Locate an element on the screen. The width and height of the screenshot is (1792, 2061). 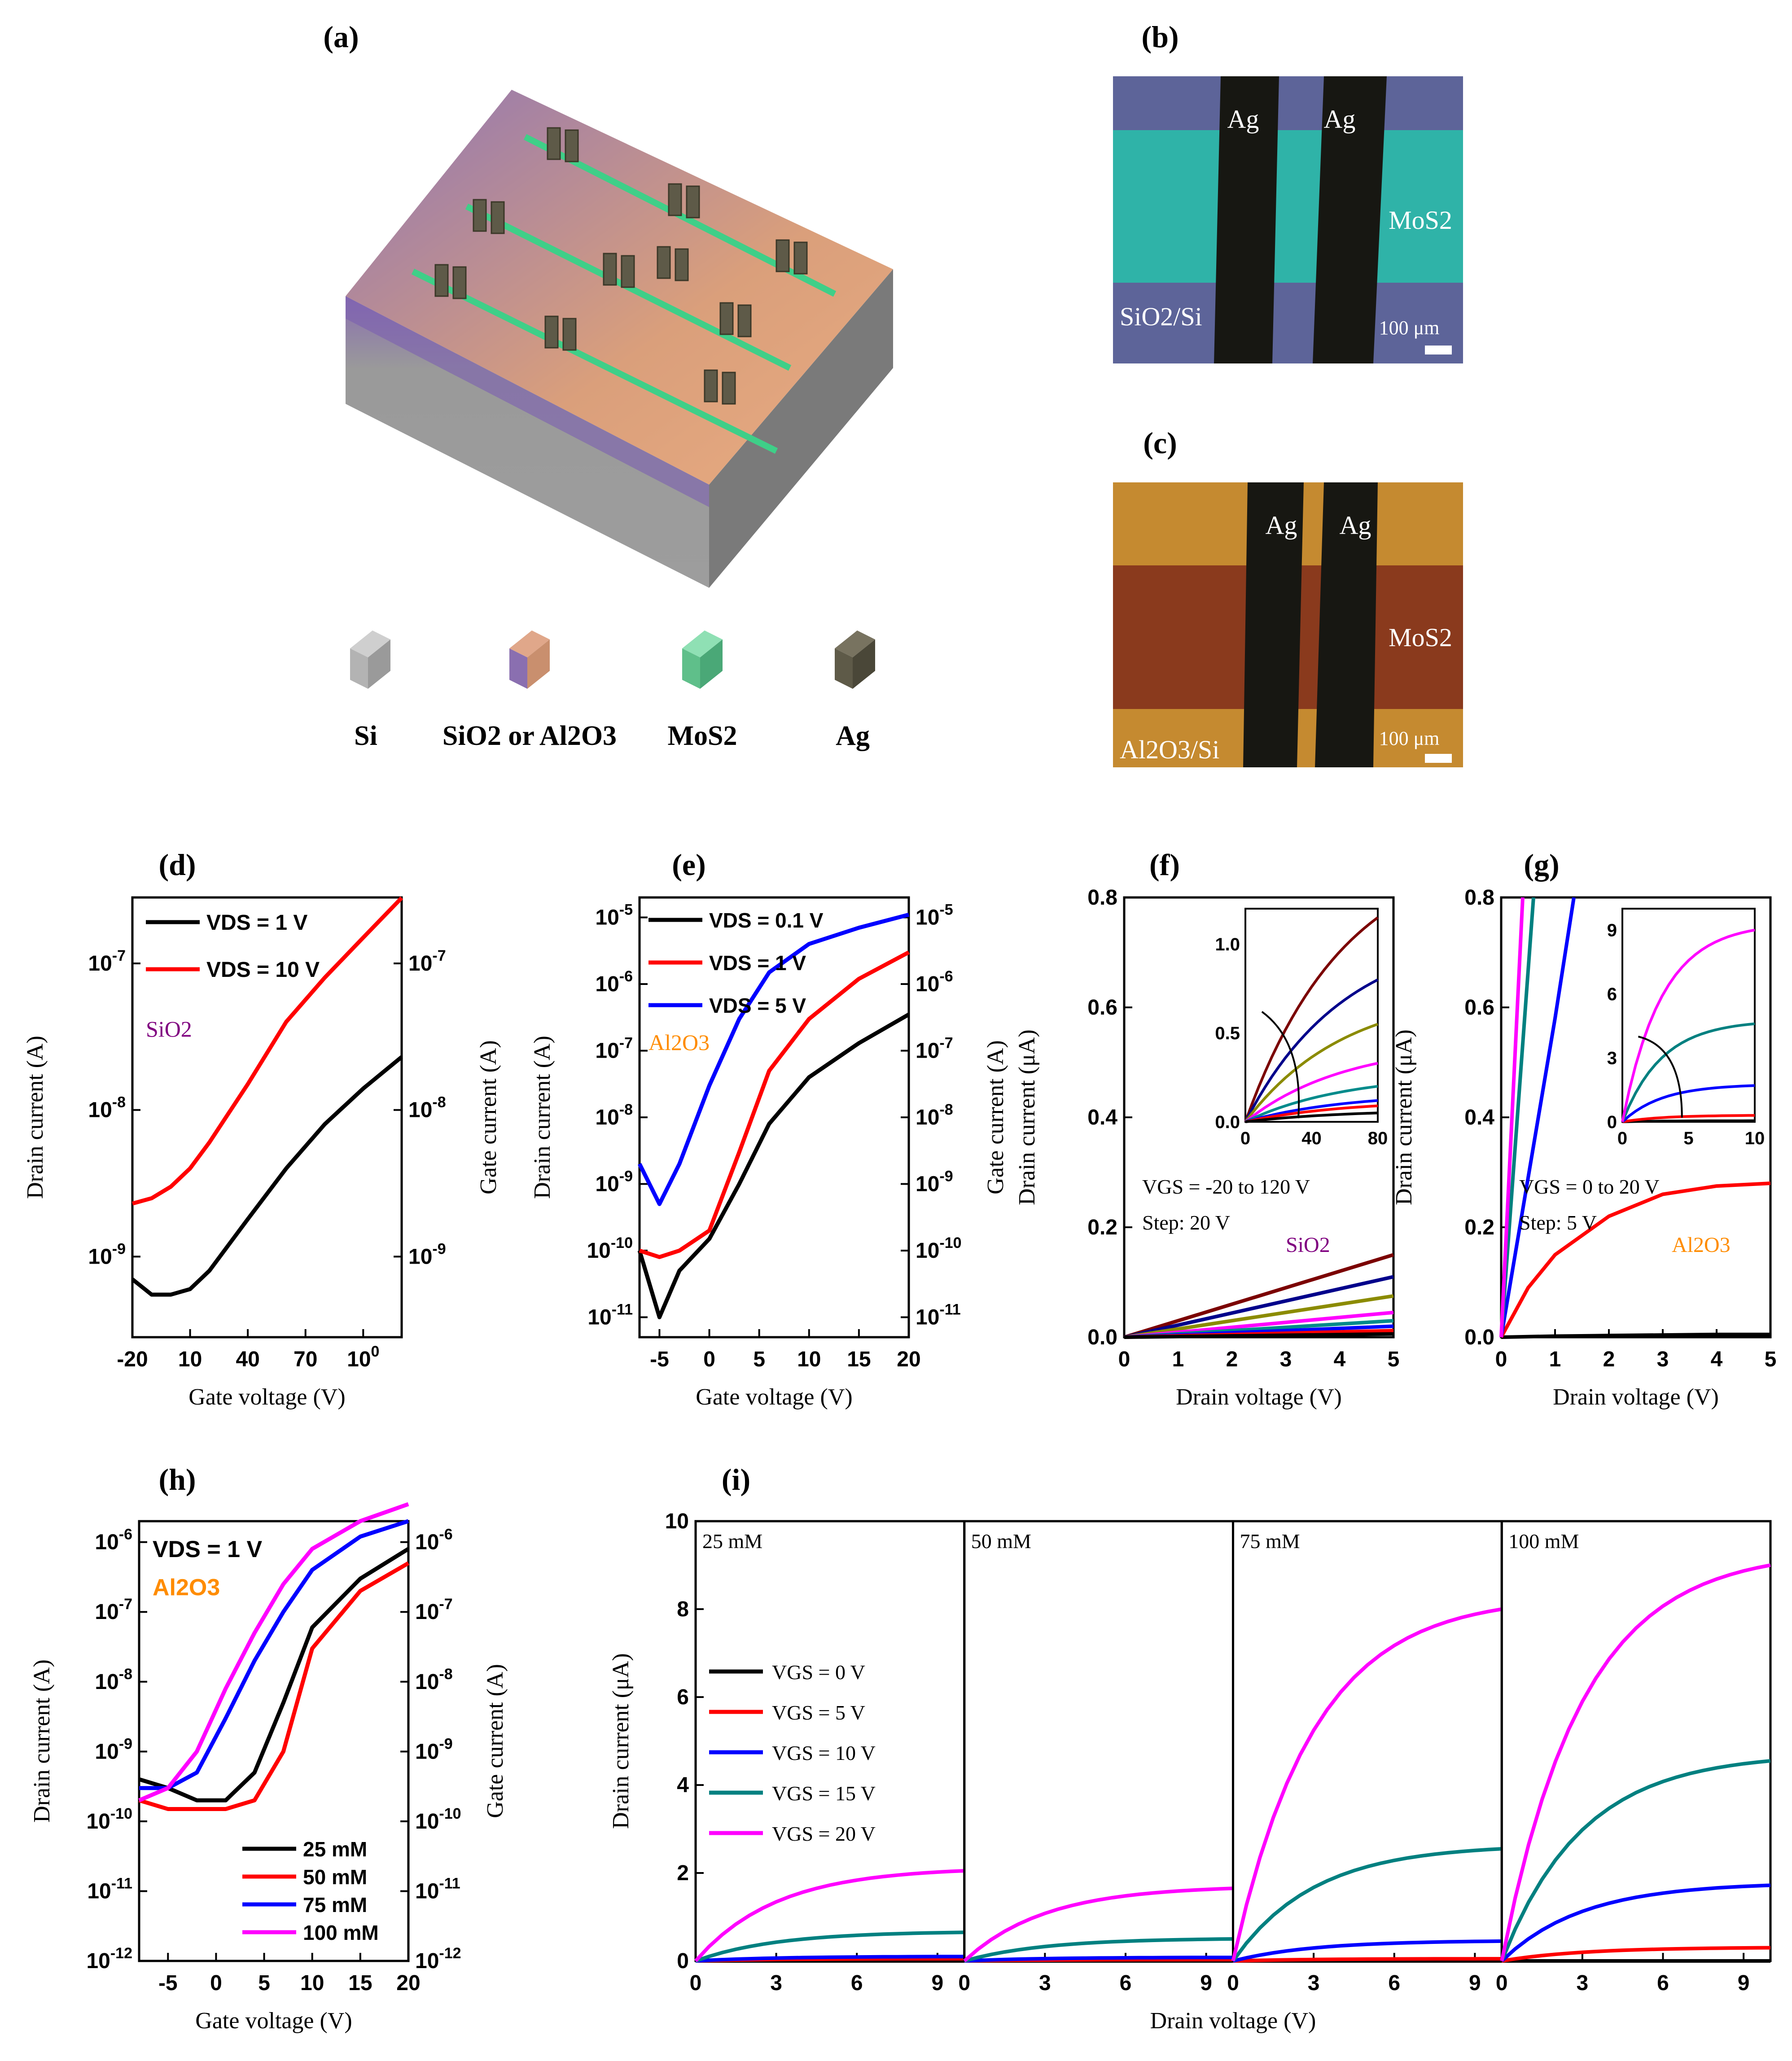
series-line-vgs-100-v is located at coordinates (1259, 1307).